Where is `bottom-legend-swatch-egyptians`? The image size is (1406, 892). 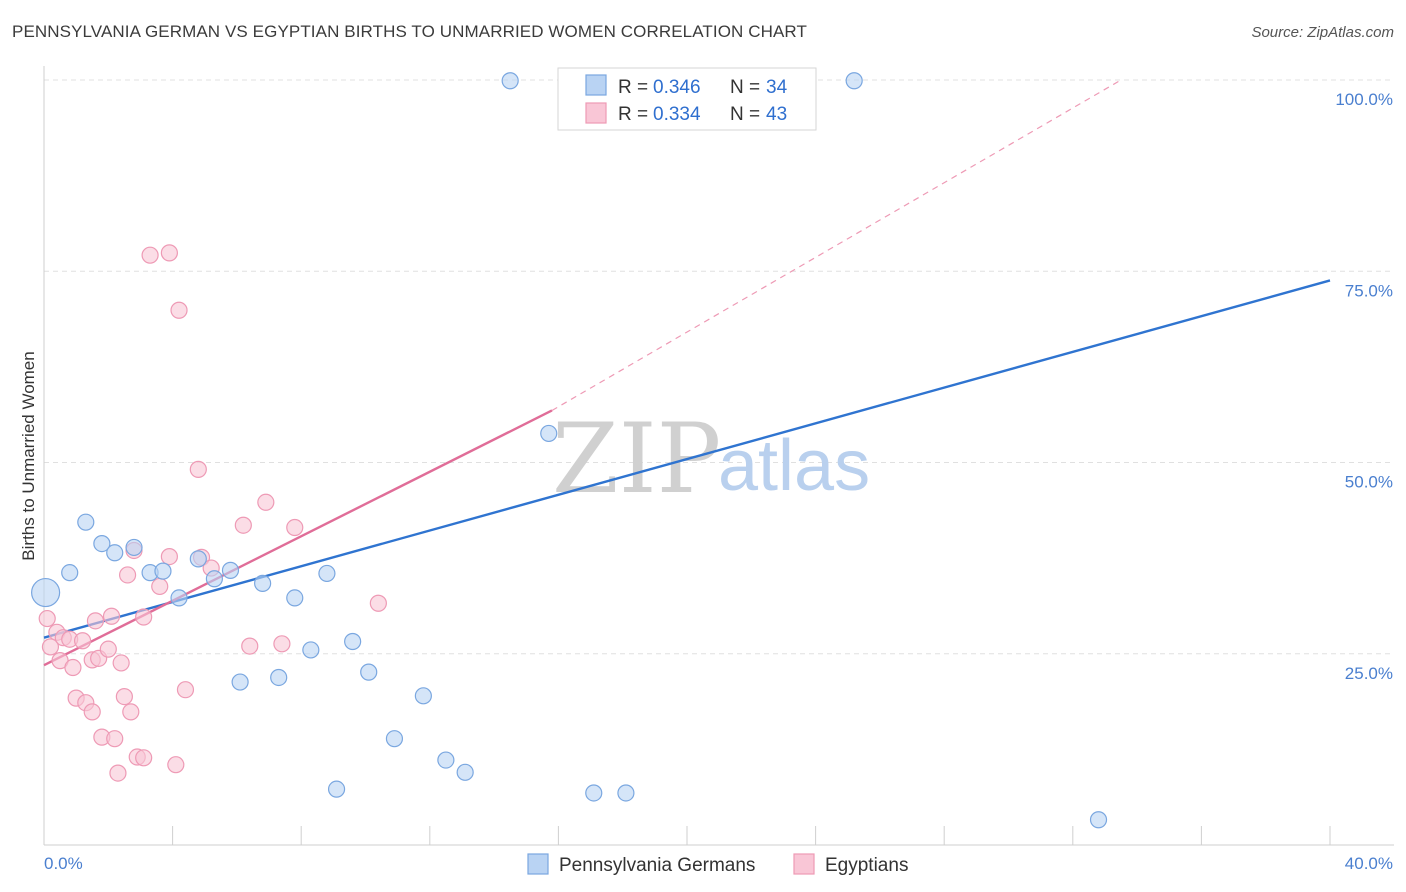 bottom-legend-swatch-egyptians is located at coordinates (804, 864).